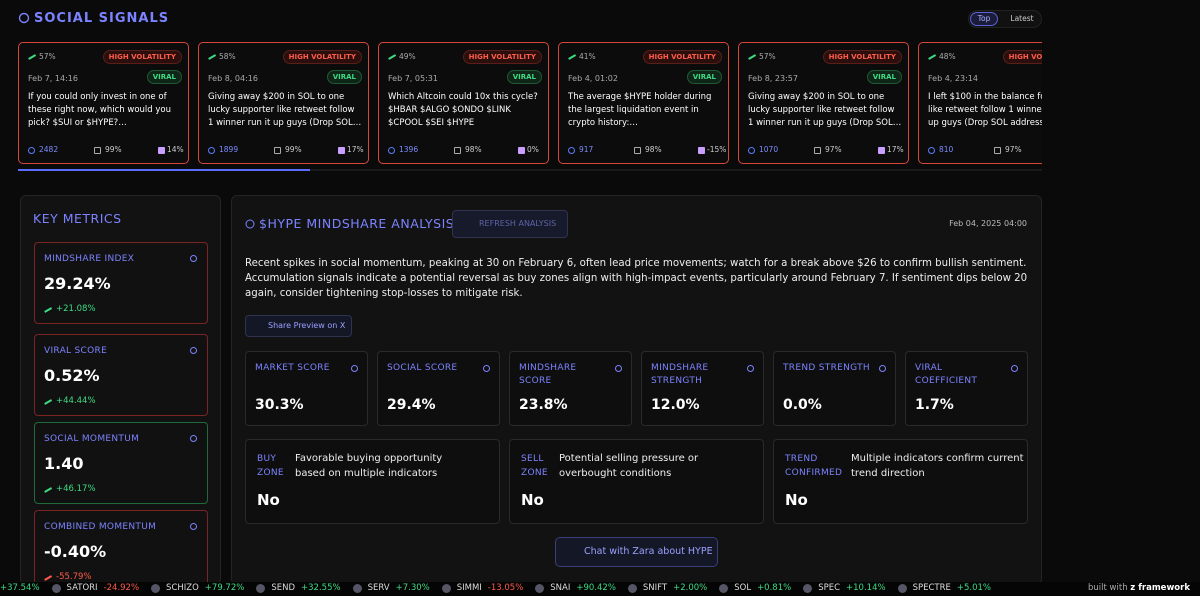 This screenshot has height=596, width=1200. What do you see at coordinates (24, 18) in the screenshot?
I see `chat-icon` at bounding box center [24, 18].